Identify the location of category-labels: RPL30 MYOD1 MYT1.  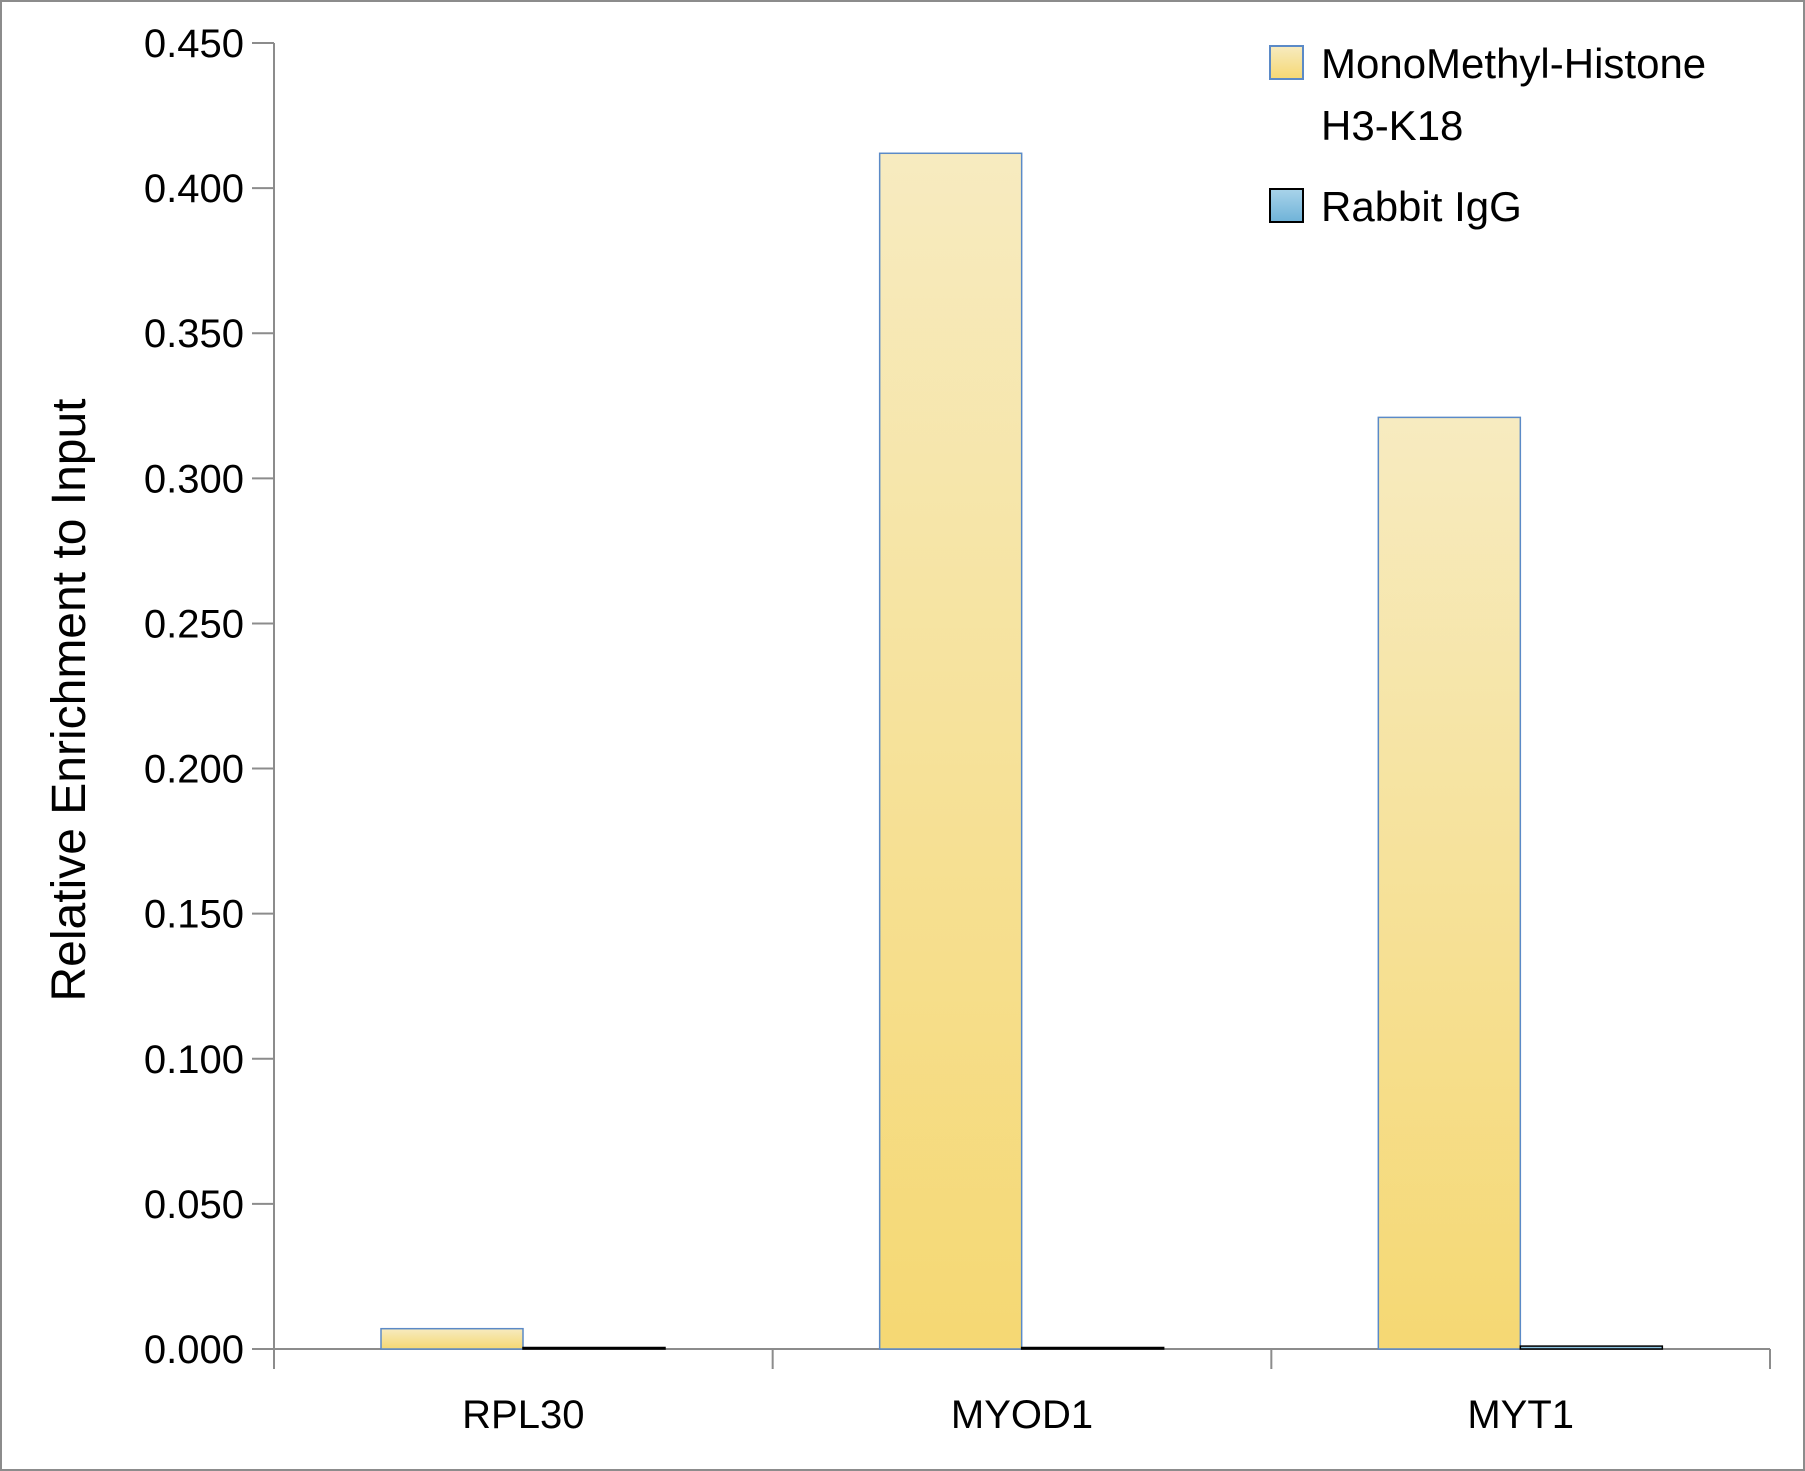
(1018, 1415).